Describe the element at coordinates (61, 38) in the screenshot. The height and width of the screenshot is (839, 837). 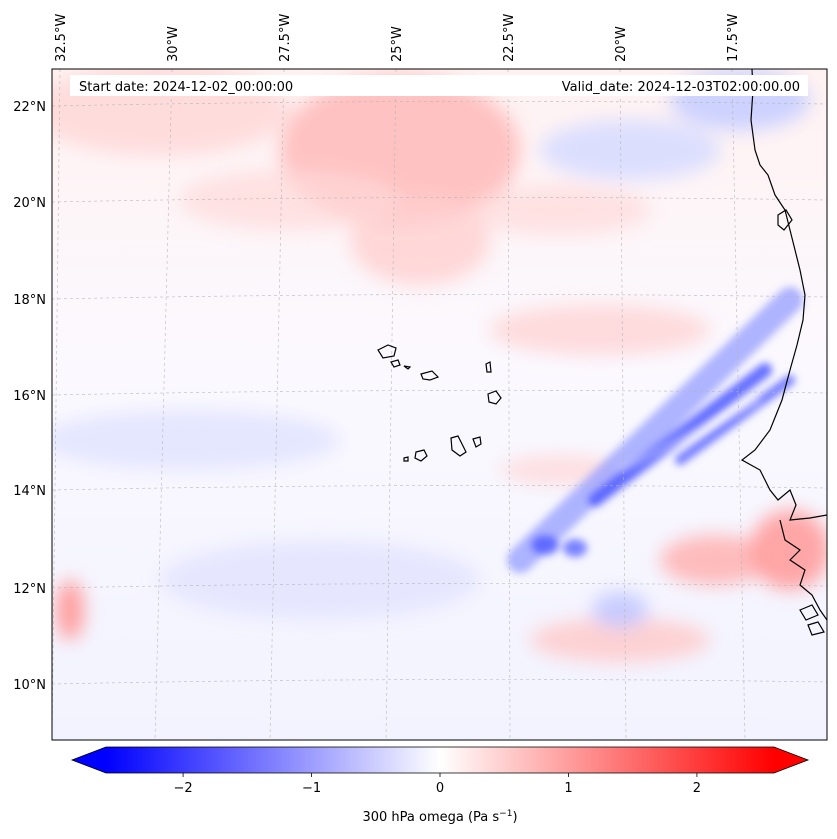
I see `lon-label: 32.5°W` at that location.